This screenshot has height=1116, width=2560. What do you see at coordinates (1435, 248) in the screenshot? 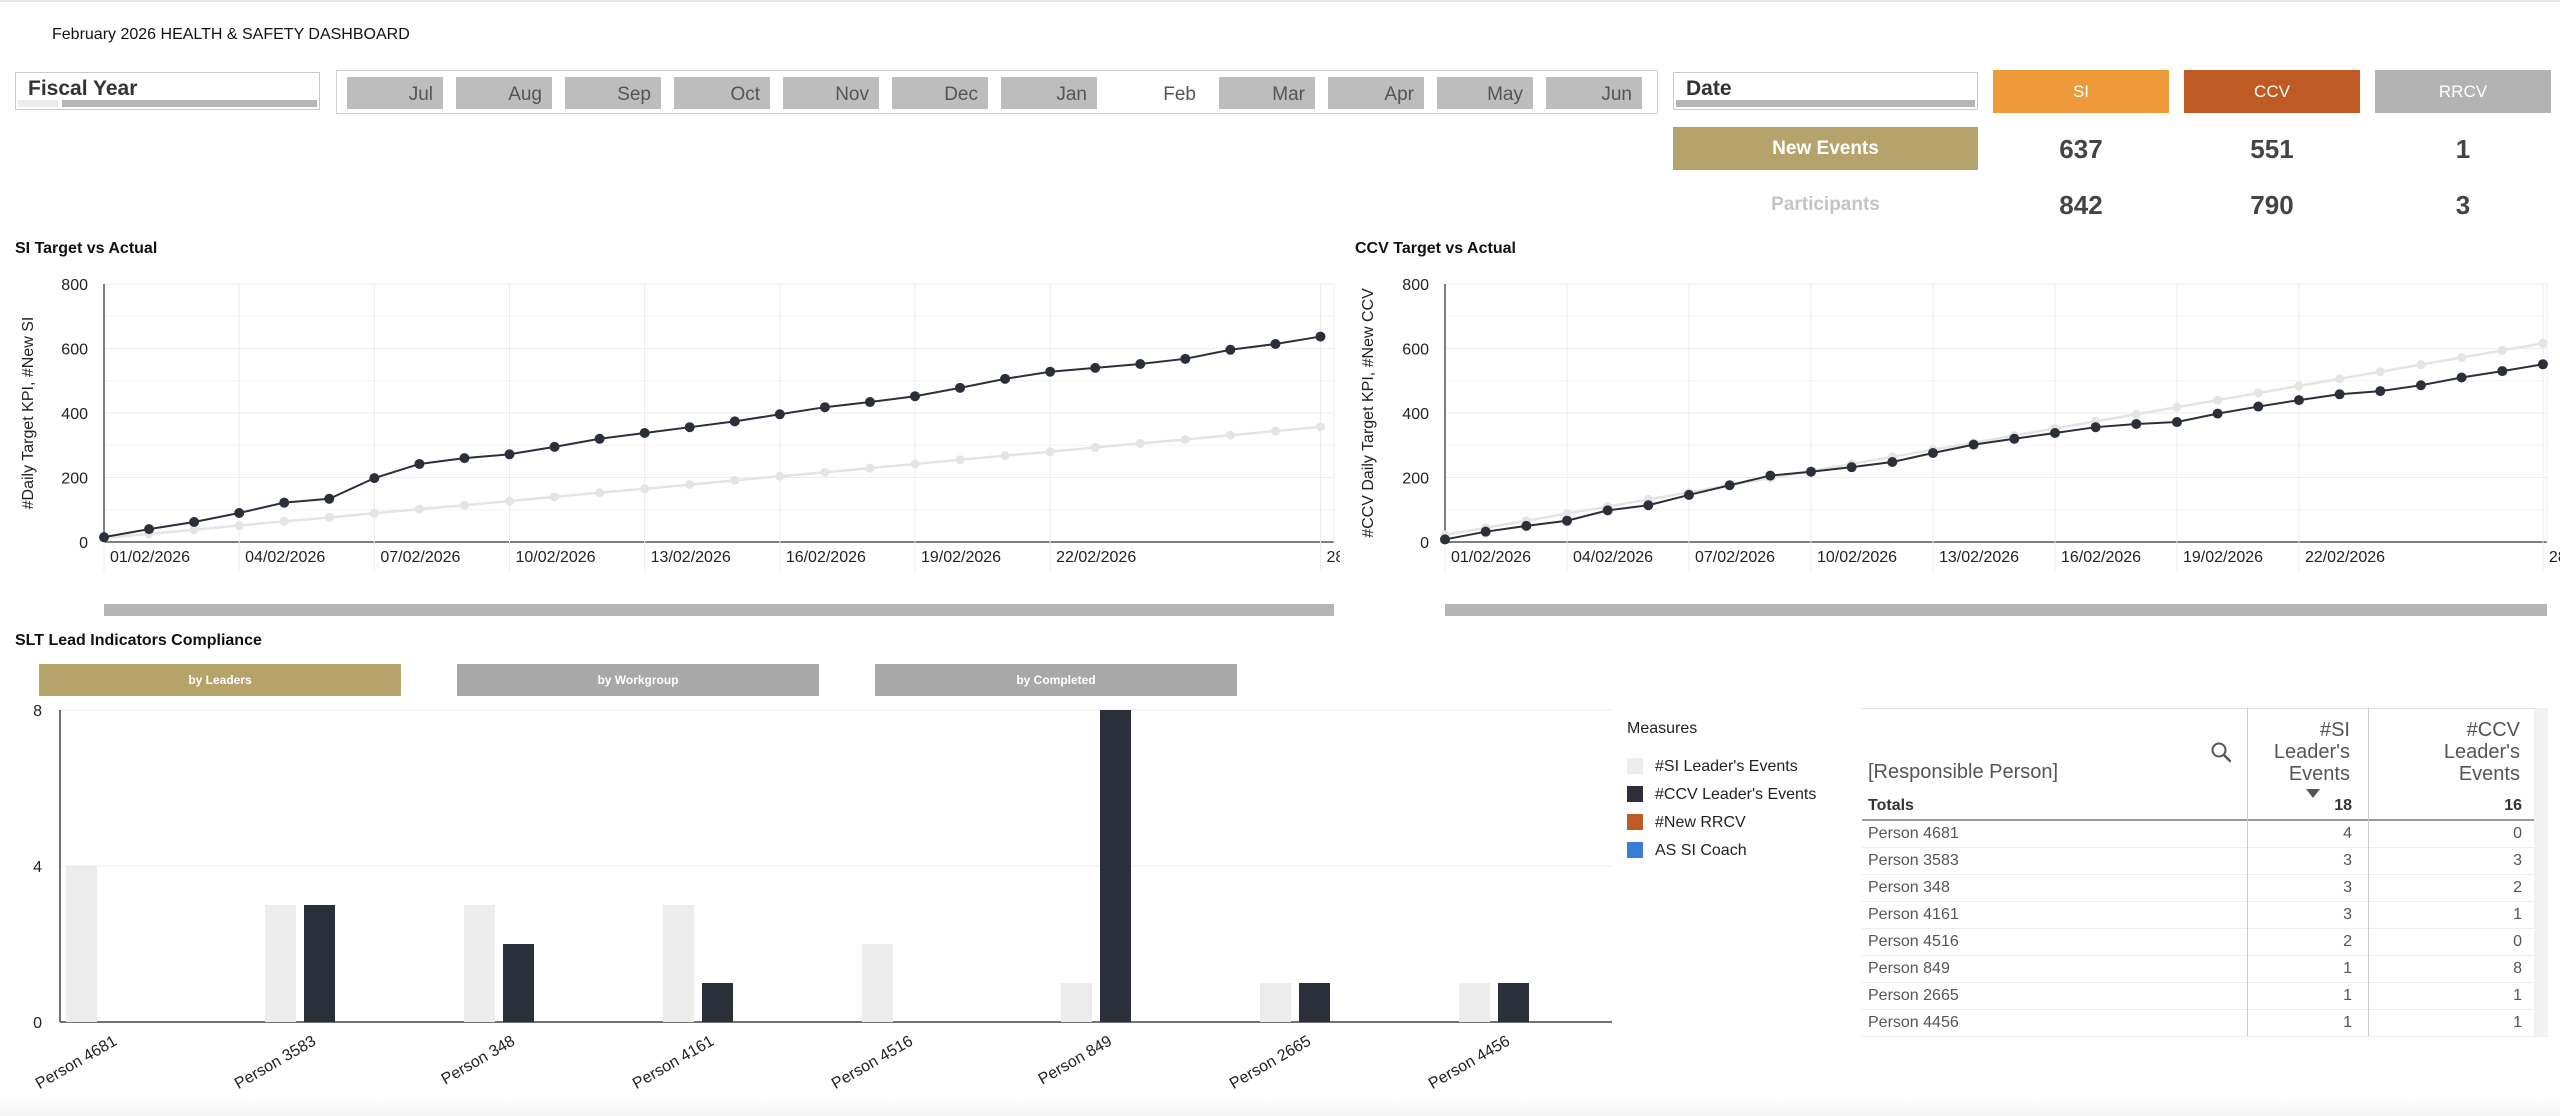
I see `ccv-chart-title: CCV Target vs Actual` at bounding box center [1435, 248].